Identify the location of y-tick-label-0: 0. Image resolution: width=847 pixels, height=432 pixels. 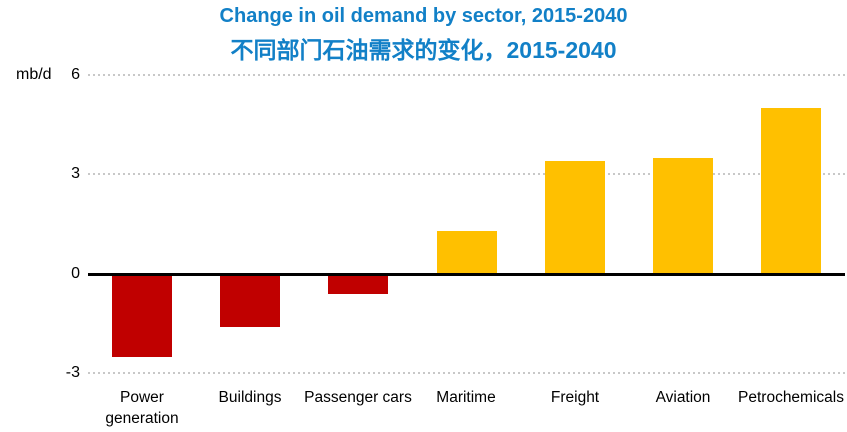
(75, 273).